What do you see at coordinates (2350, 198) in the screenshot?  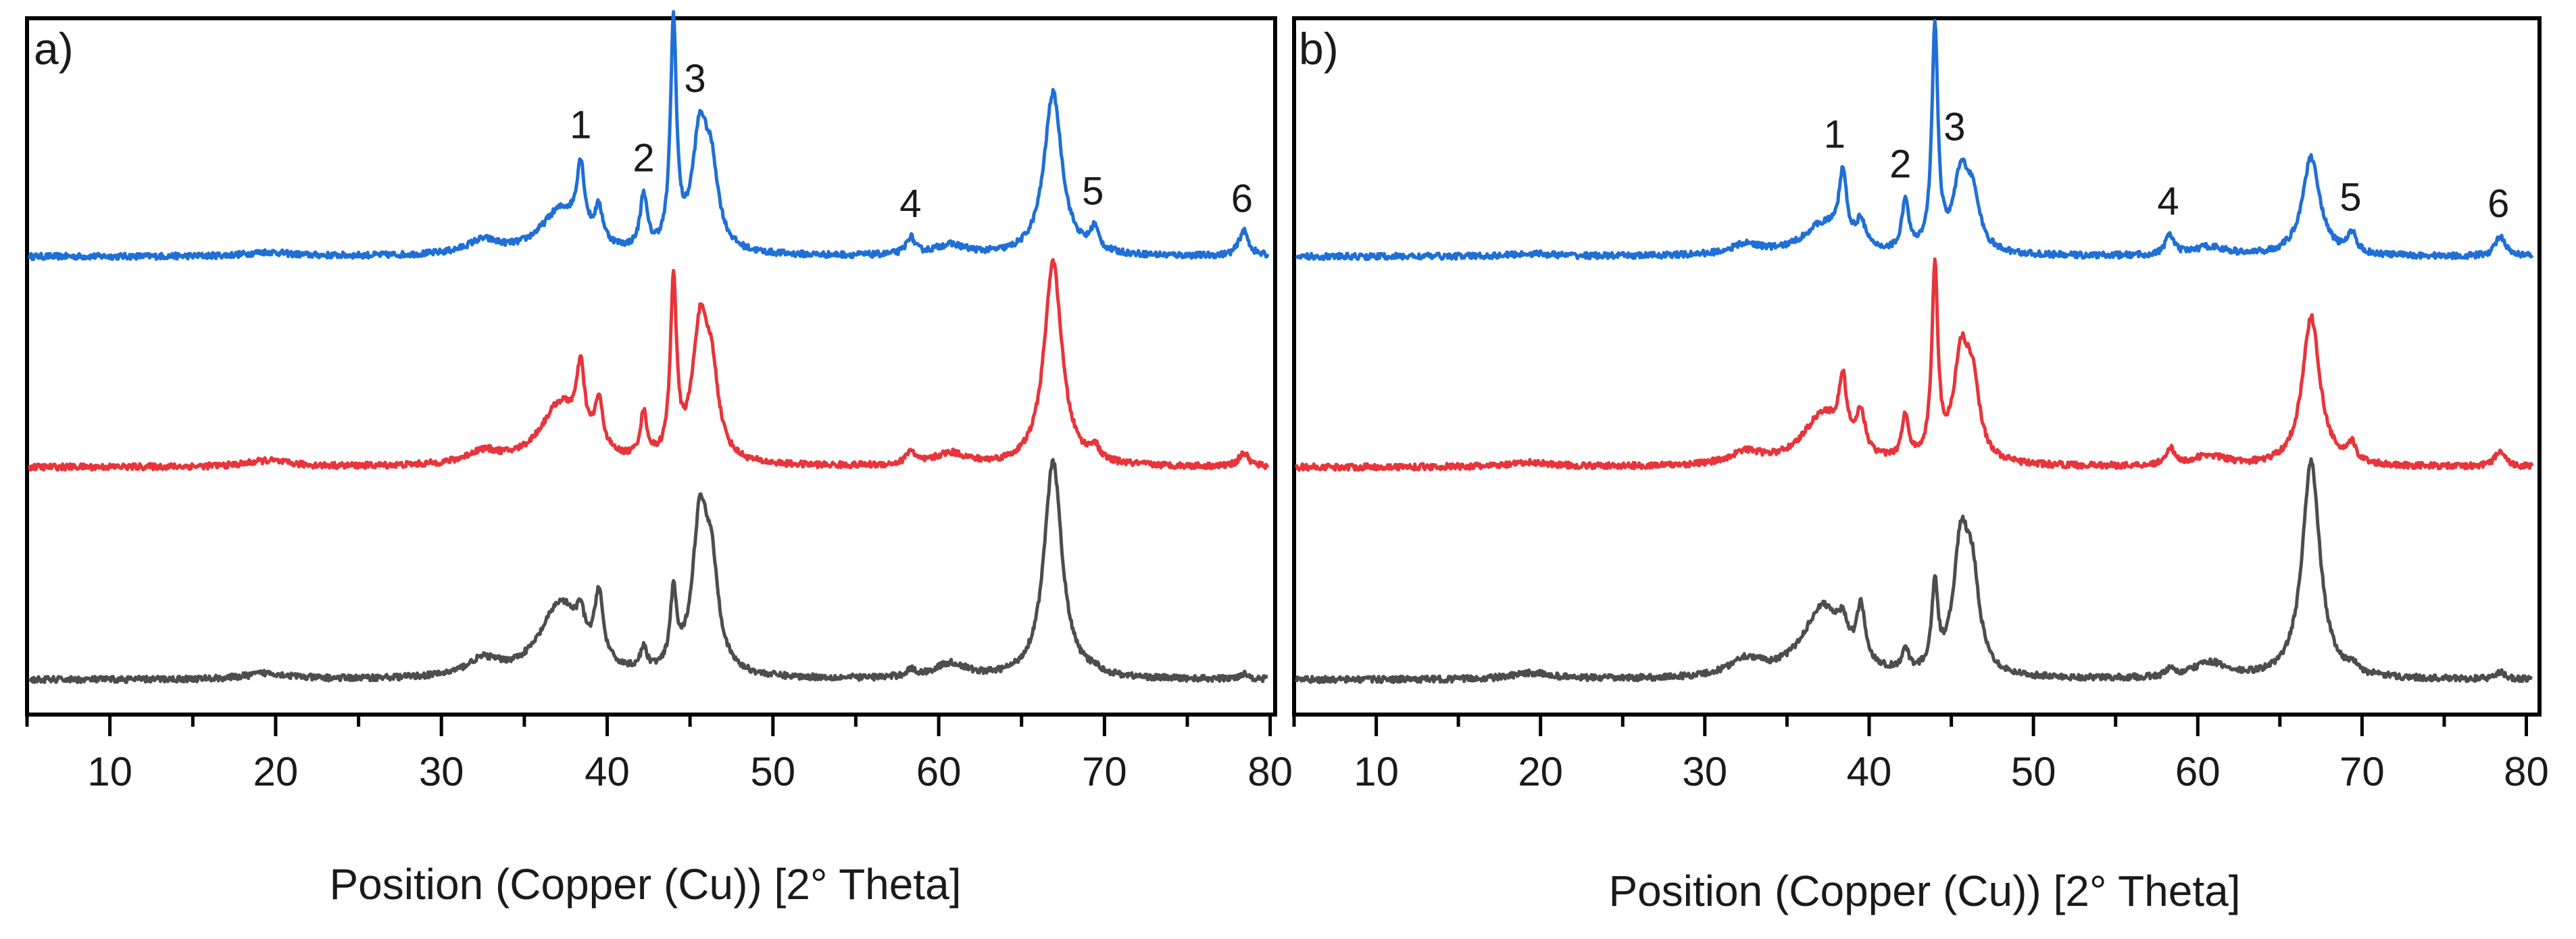 I see `panel-b-peak-label-5: 5` at bounding box center [2350, 198].